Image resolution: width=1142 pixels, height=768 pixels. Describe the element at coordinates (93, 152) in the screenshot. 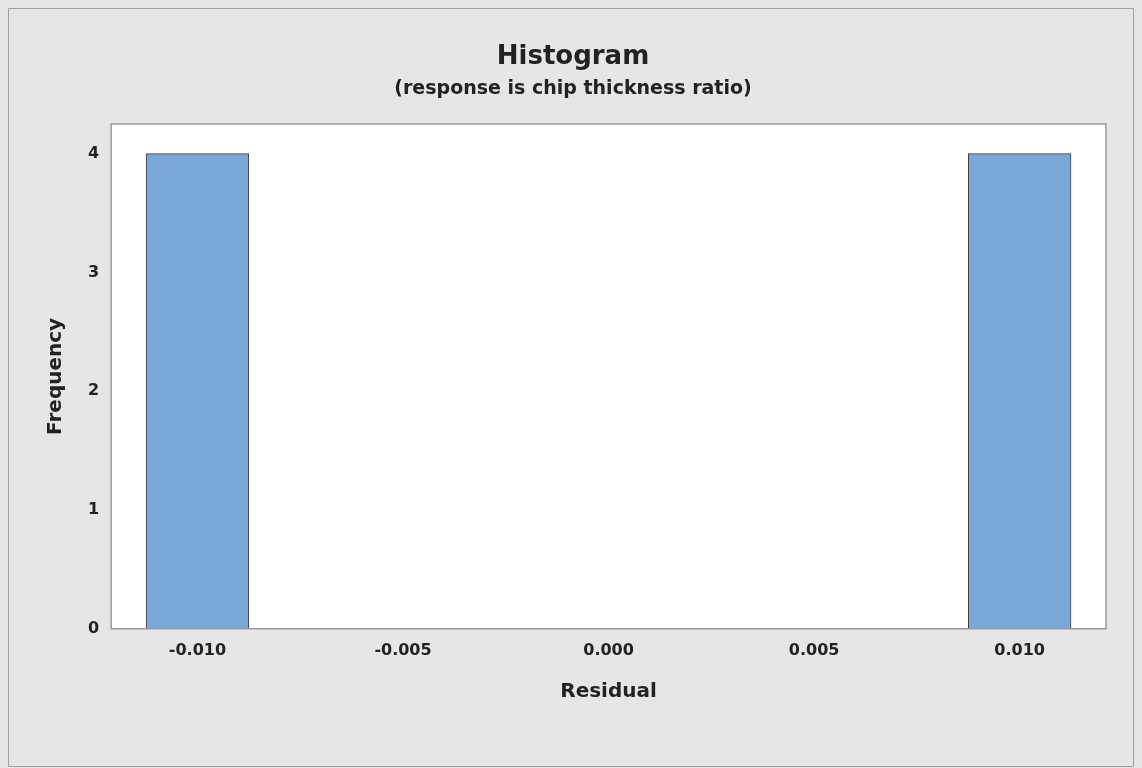

I see `y-tick-label: 4` at that location.